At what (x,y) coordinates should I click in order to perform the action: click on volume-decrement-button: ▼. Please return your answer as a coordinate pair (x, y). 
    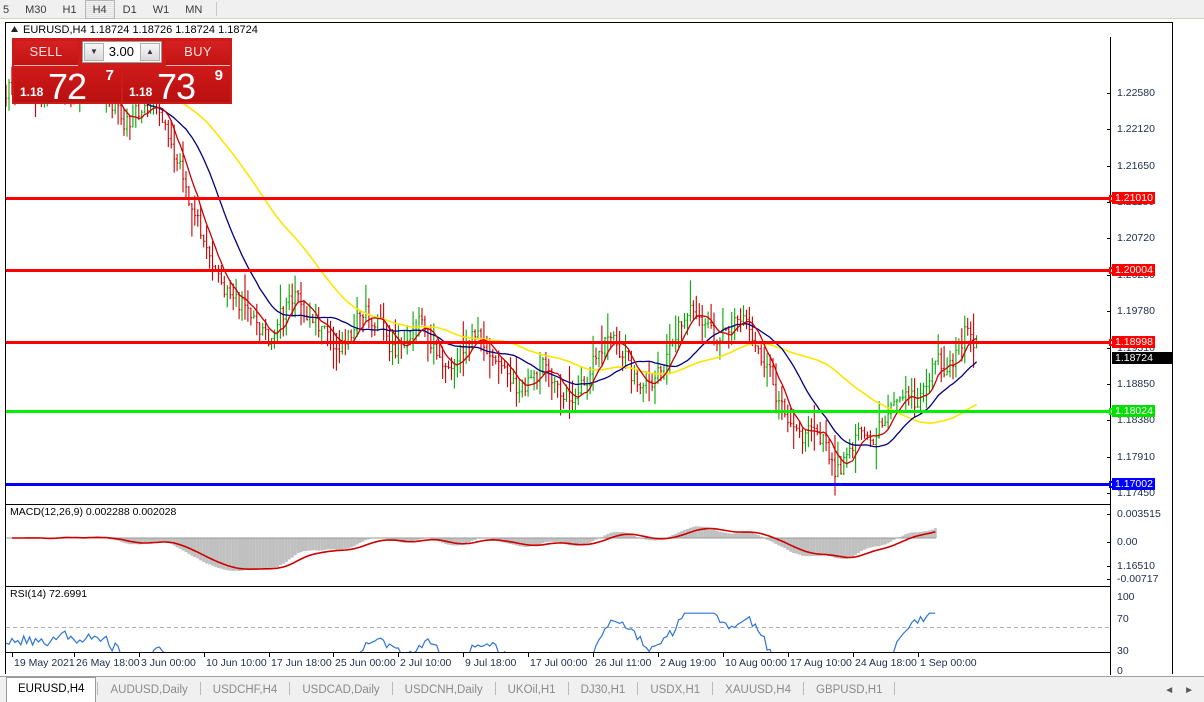
    Looking at the image, I should click on (94, 52).